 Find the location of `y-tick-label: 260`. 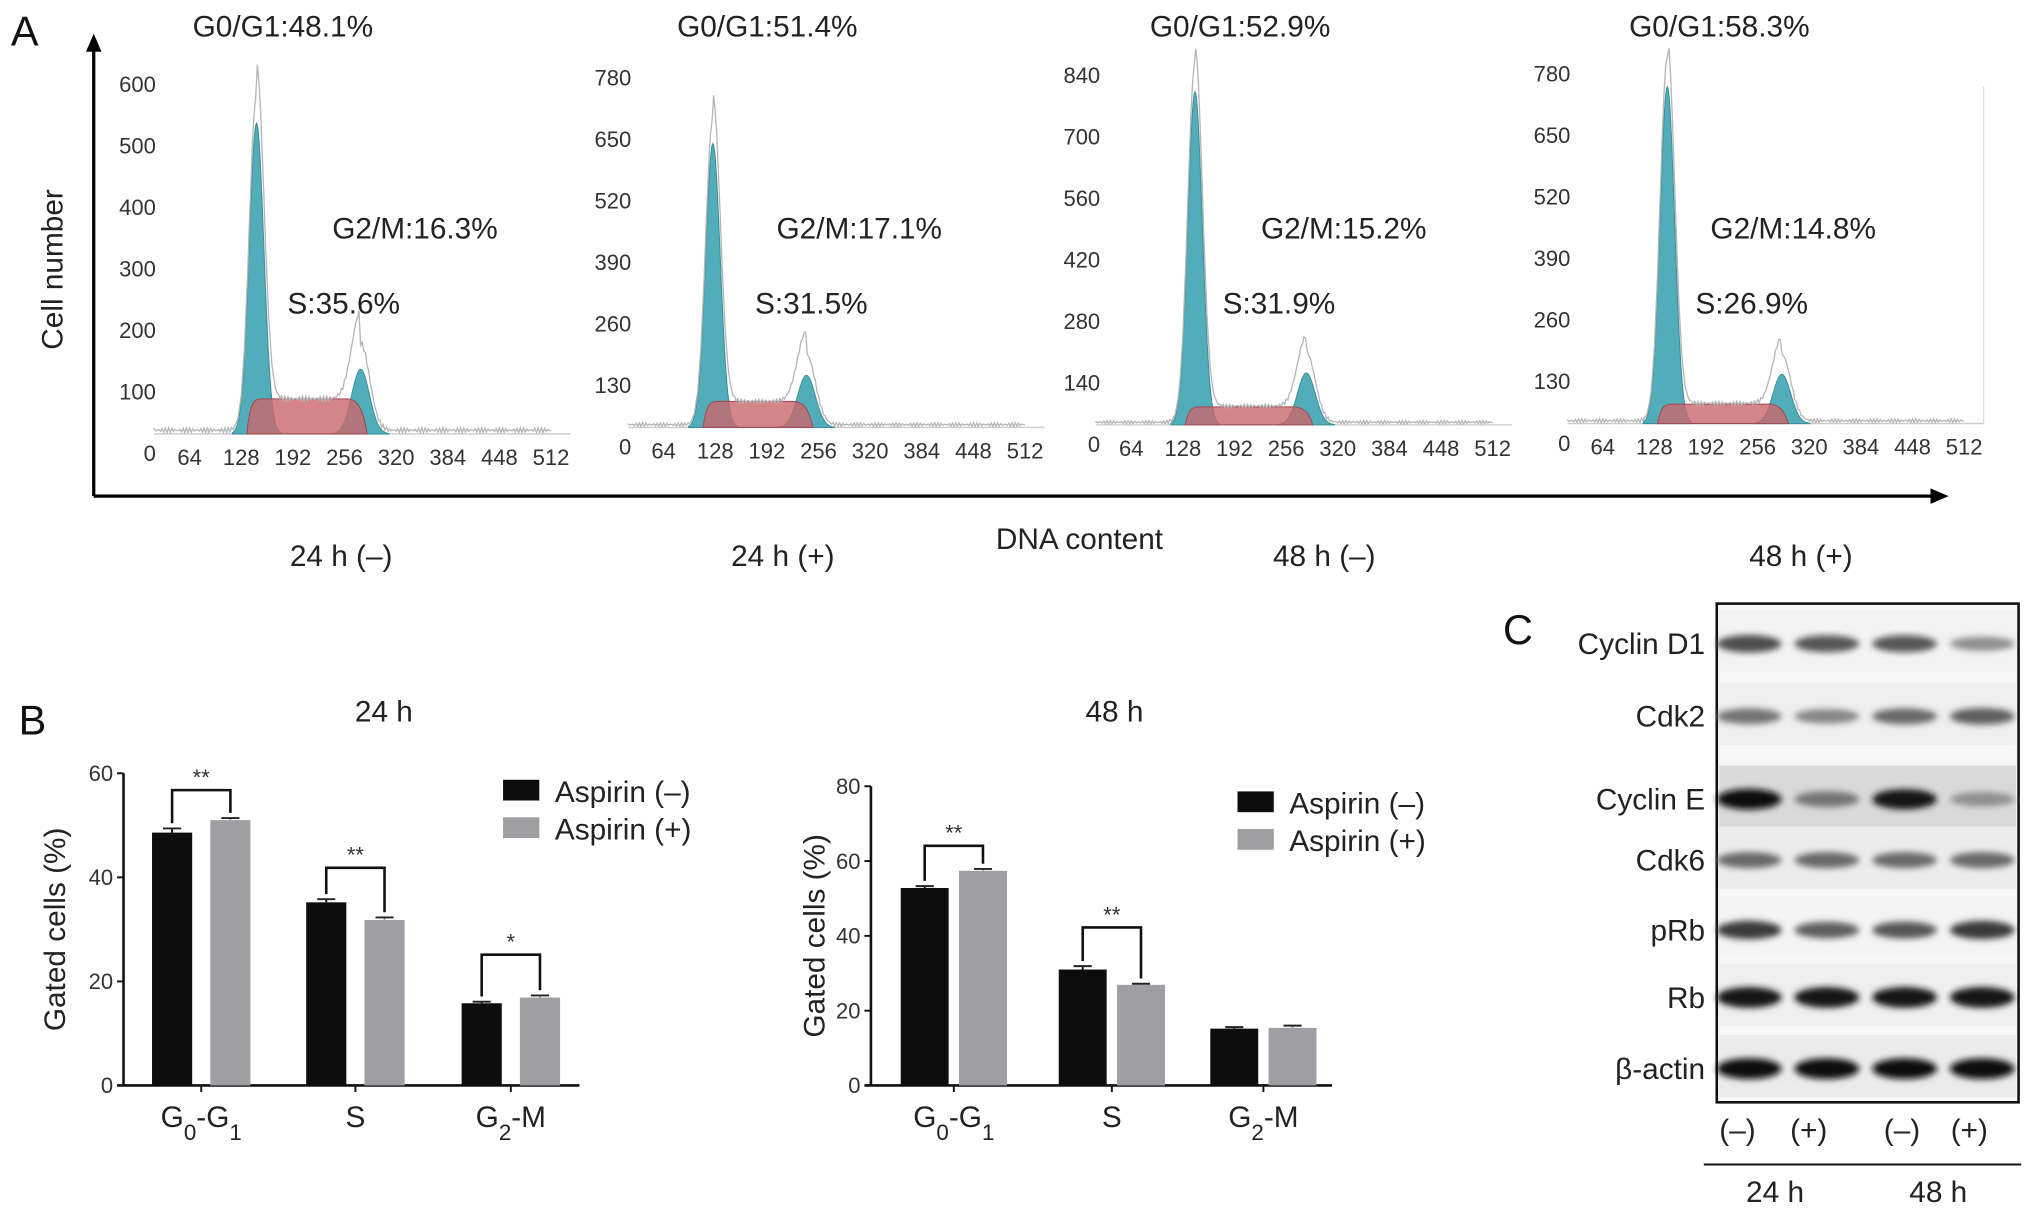

y-tick-label: 260 is located at coordinates (613, 324).